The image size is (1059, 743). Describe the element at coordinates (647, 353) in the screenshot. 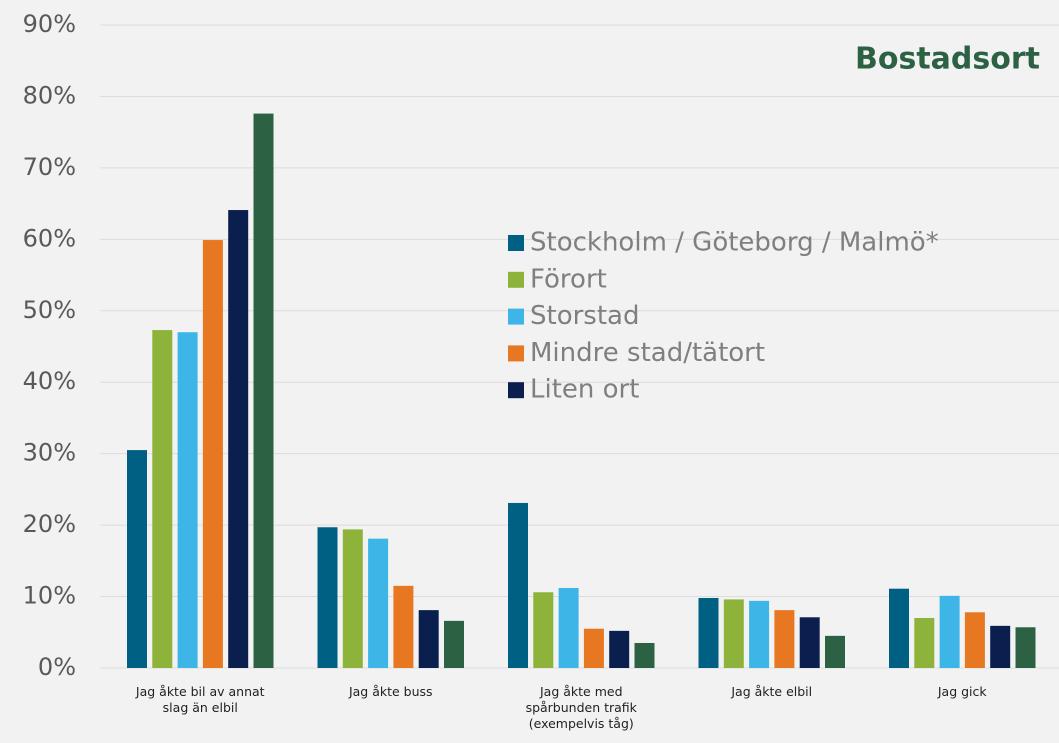

I see `legend-label: Mindre stad/tätort` at that location.